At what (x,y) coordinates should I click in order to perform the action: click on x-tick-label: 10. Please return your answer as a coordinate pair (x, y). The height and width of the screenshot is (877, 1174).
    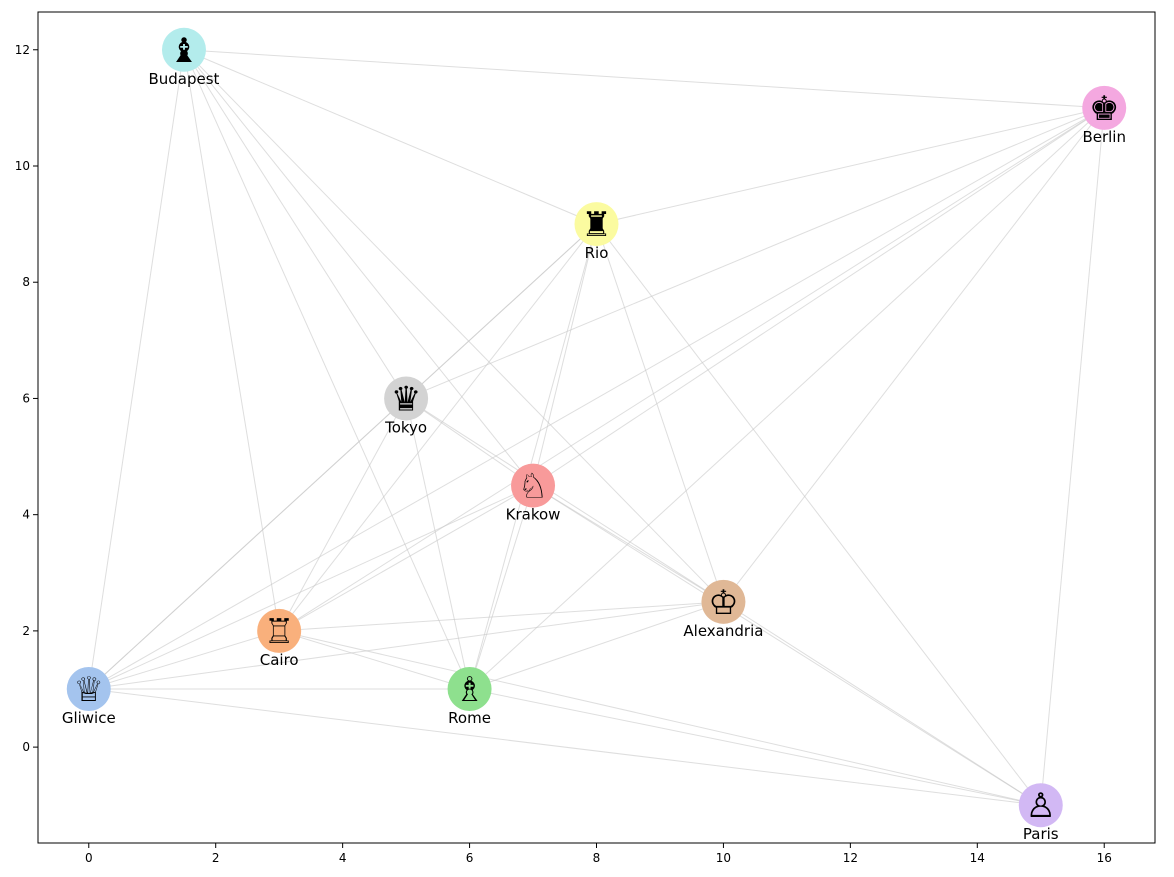
    Looking at the image, I should click on (723, 858).